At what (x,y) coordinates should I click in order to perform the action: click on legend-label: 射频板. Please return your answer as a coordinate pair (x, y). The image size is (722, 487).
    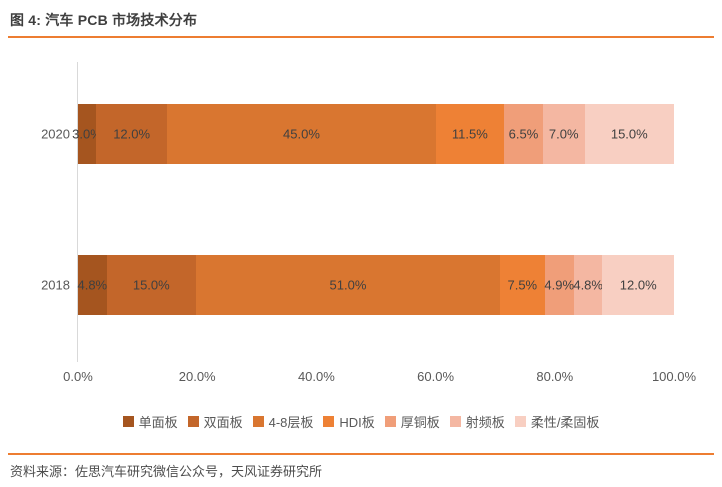
    Looking at the image, I should click on (485, 422).